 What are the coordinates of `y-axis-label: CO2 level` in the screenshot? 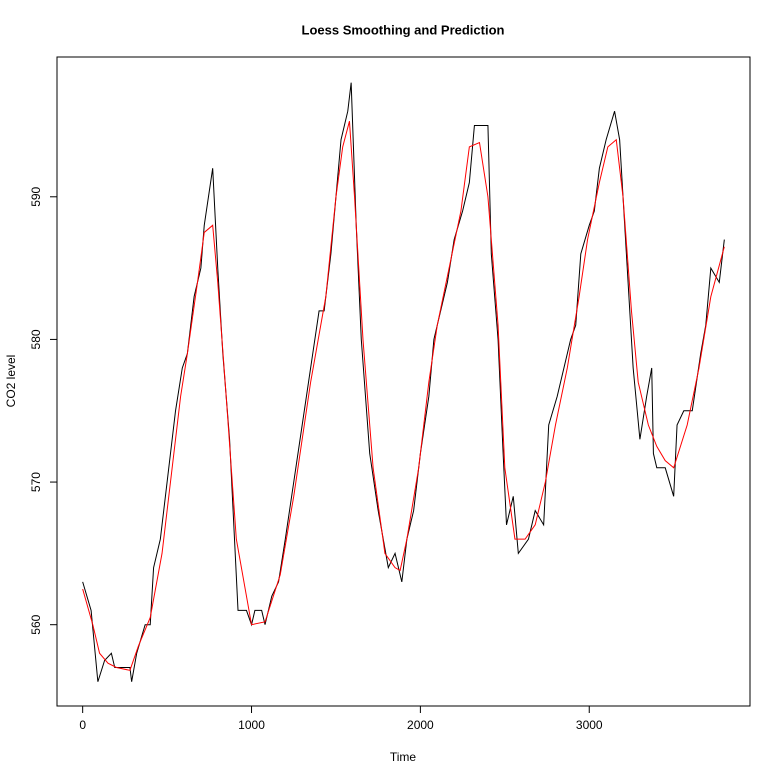 It's located at (11, 381).